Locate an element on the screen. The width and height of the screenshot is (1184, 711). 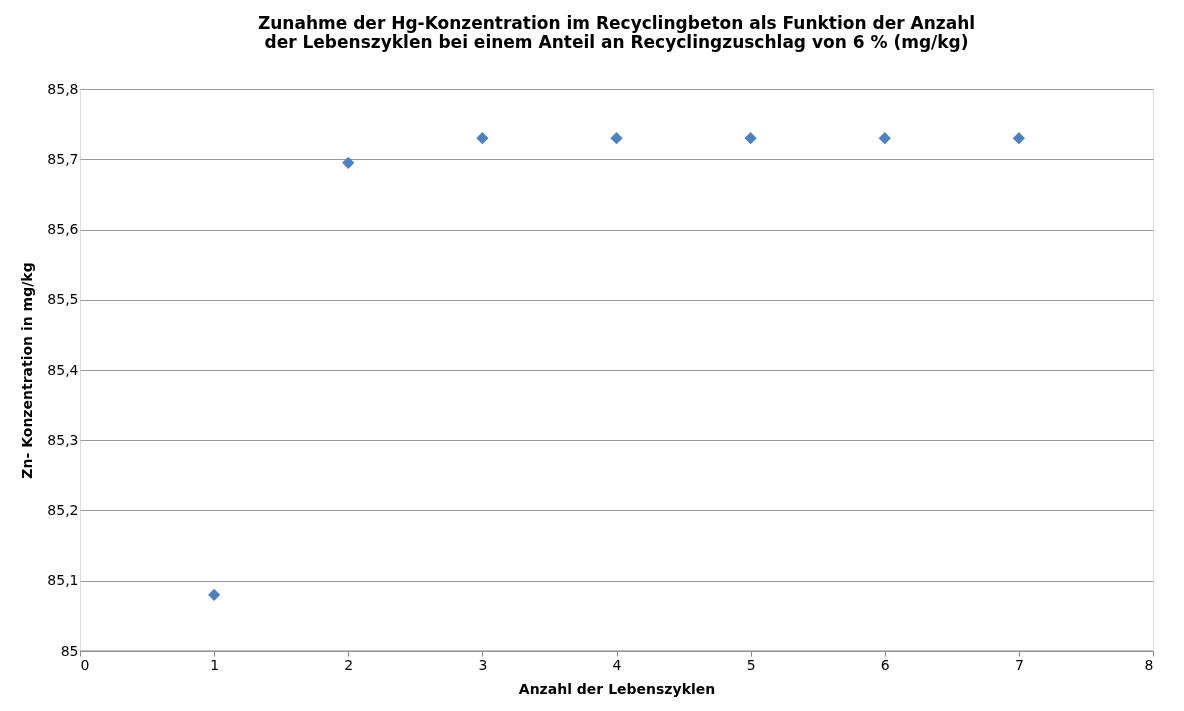
x-tick-label: 5 is located at coordinates (751, 664).